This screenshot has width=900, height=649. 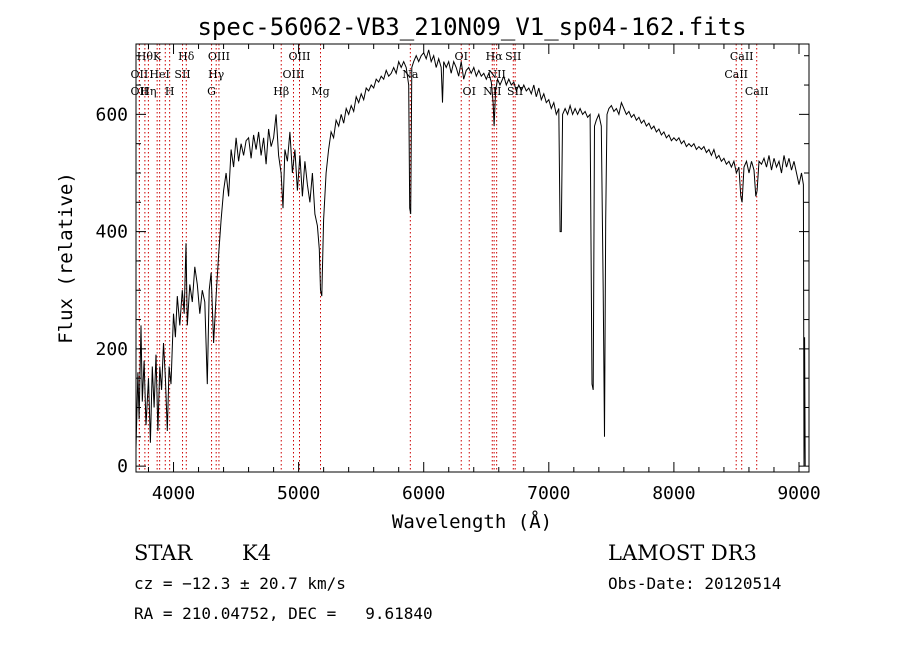 What do you see at coordinates (173, 493) in the screenshot?
I see `x-tick-label: 4000` at bounding box center [173, 493].